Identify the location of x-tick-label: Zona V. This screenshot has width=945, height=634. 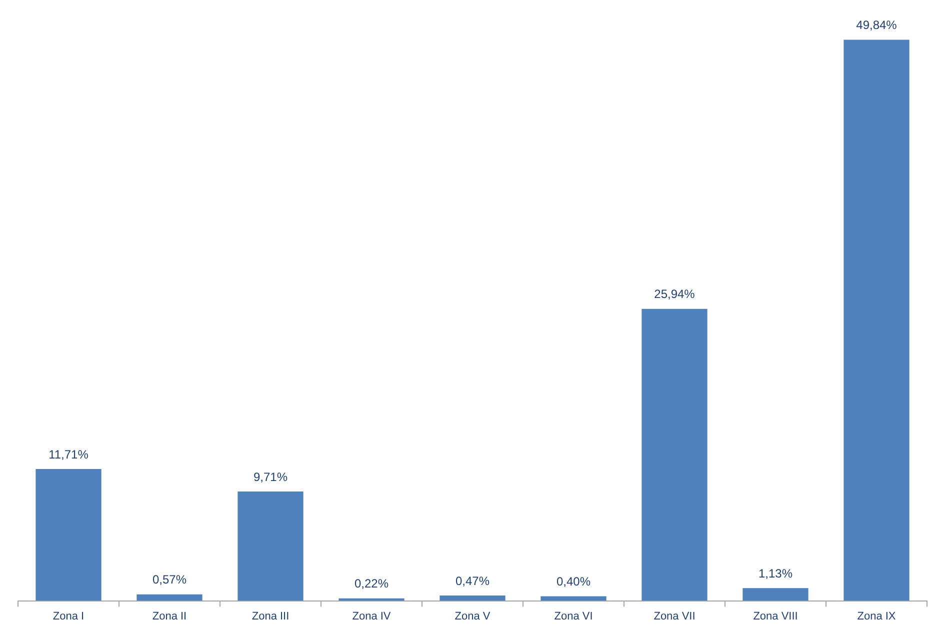
(472, 616).